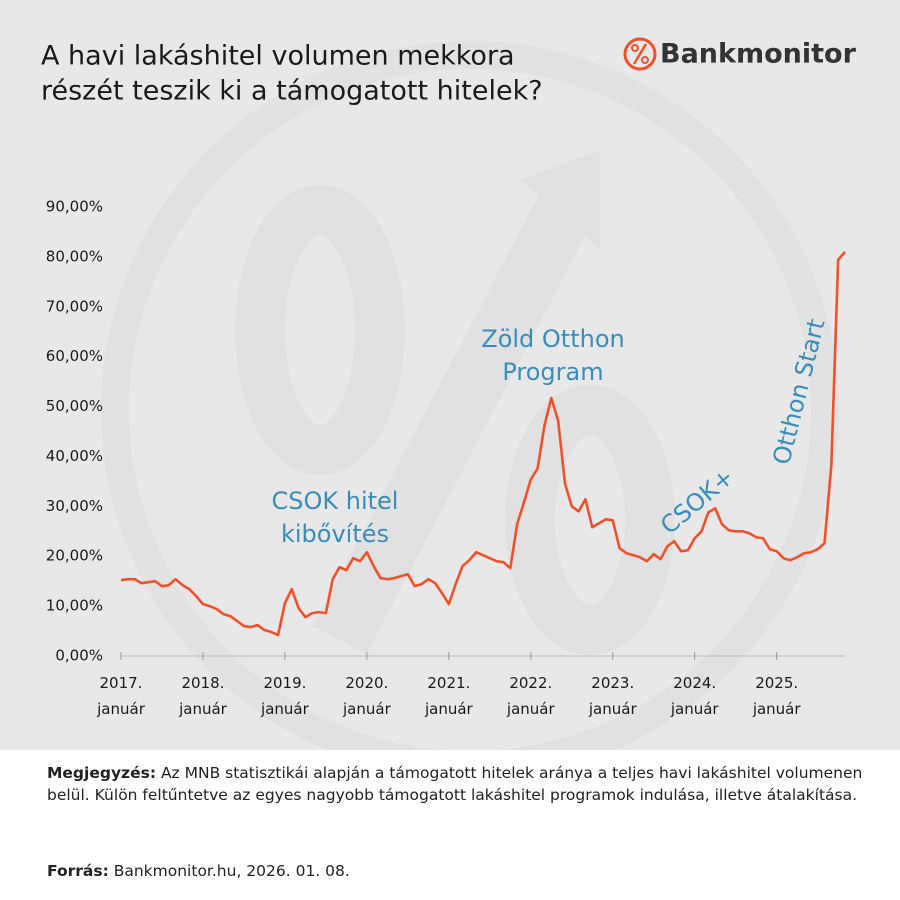 The height and width of the screenshot is (900, 900). What do you see at coordinates (612, 683) in the screenshot?
I see `x-tick-label-line: 2023.` at bounding box center [612, 683].